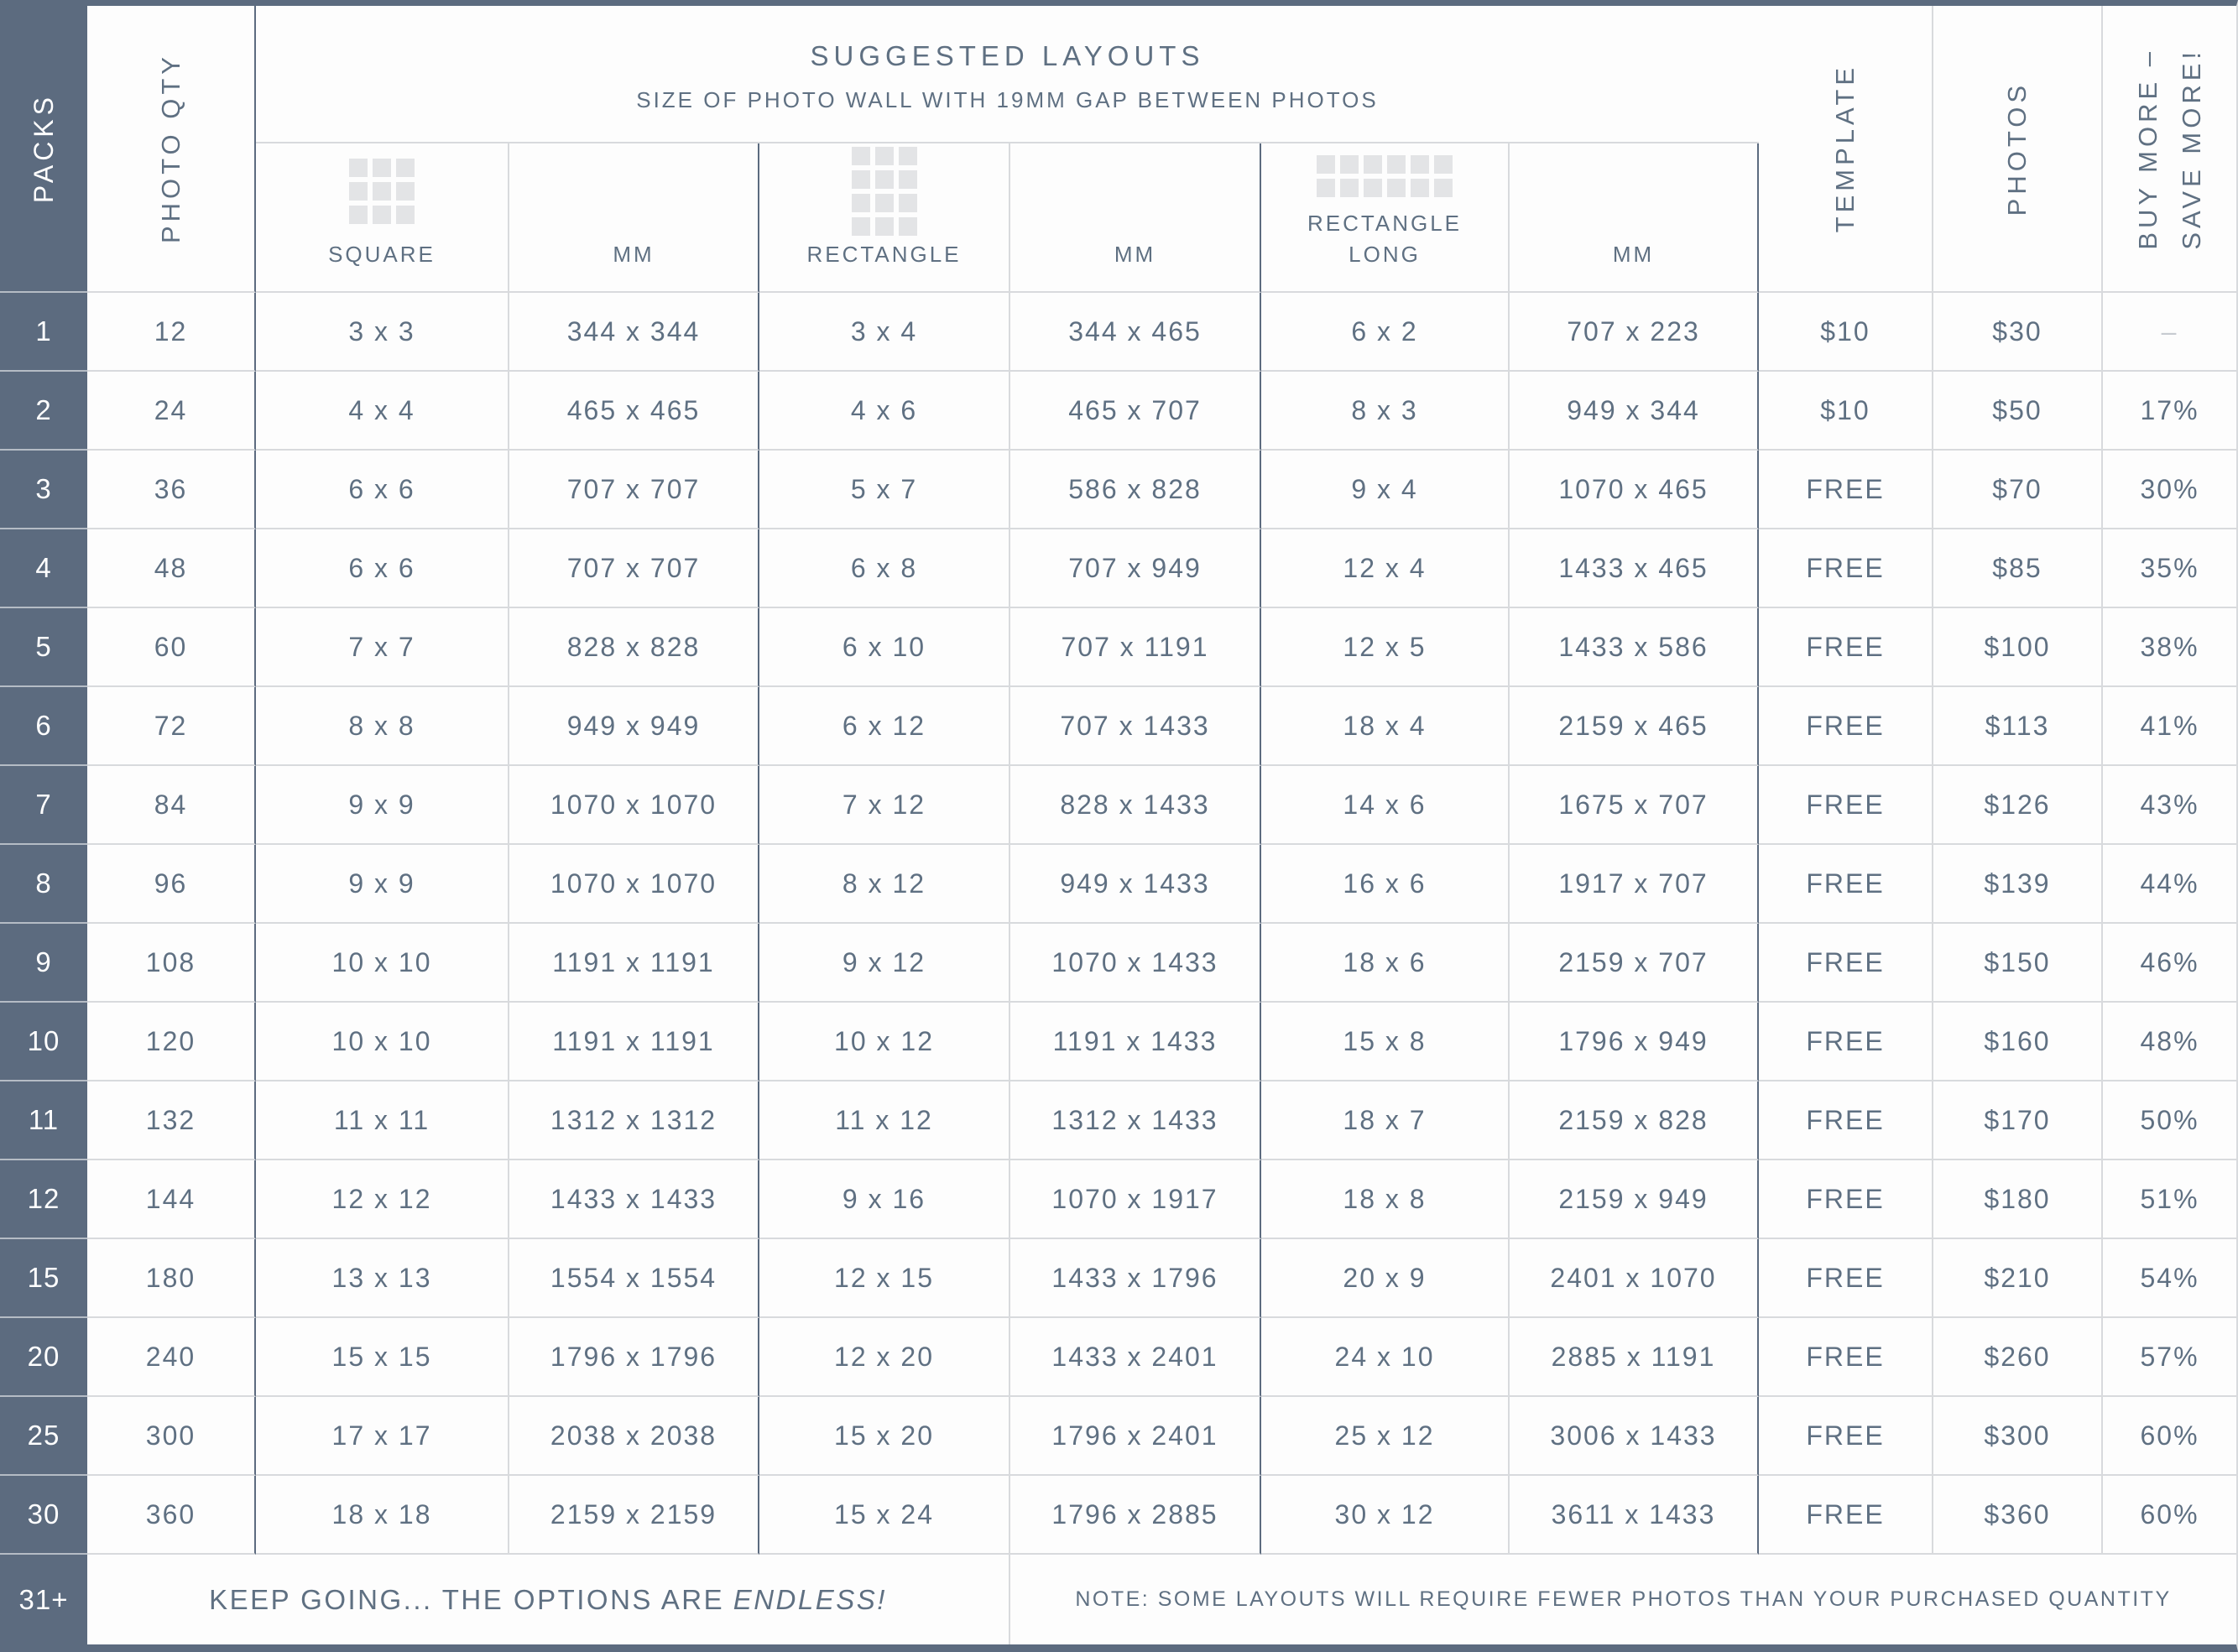 Image resolution: width=2238 pixels, height=1652 pixels. What do you see at coordinates (44, 333) in the screenshot?
I see `cell-pack: 1` at bounding box center [44, 333].